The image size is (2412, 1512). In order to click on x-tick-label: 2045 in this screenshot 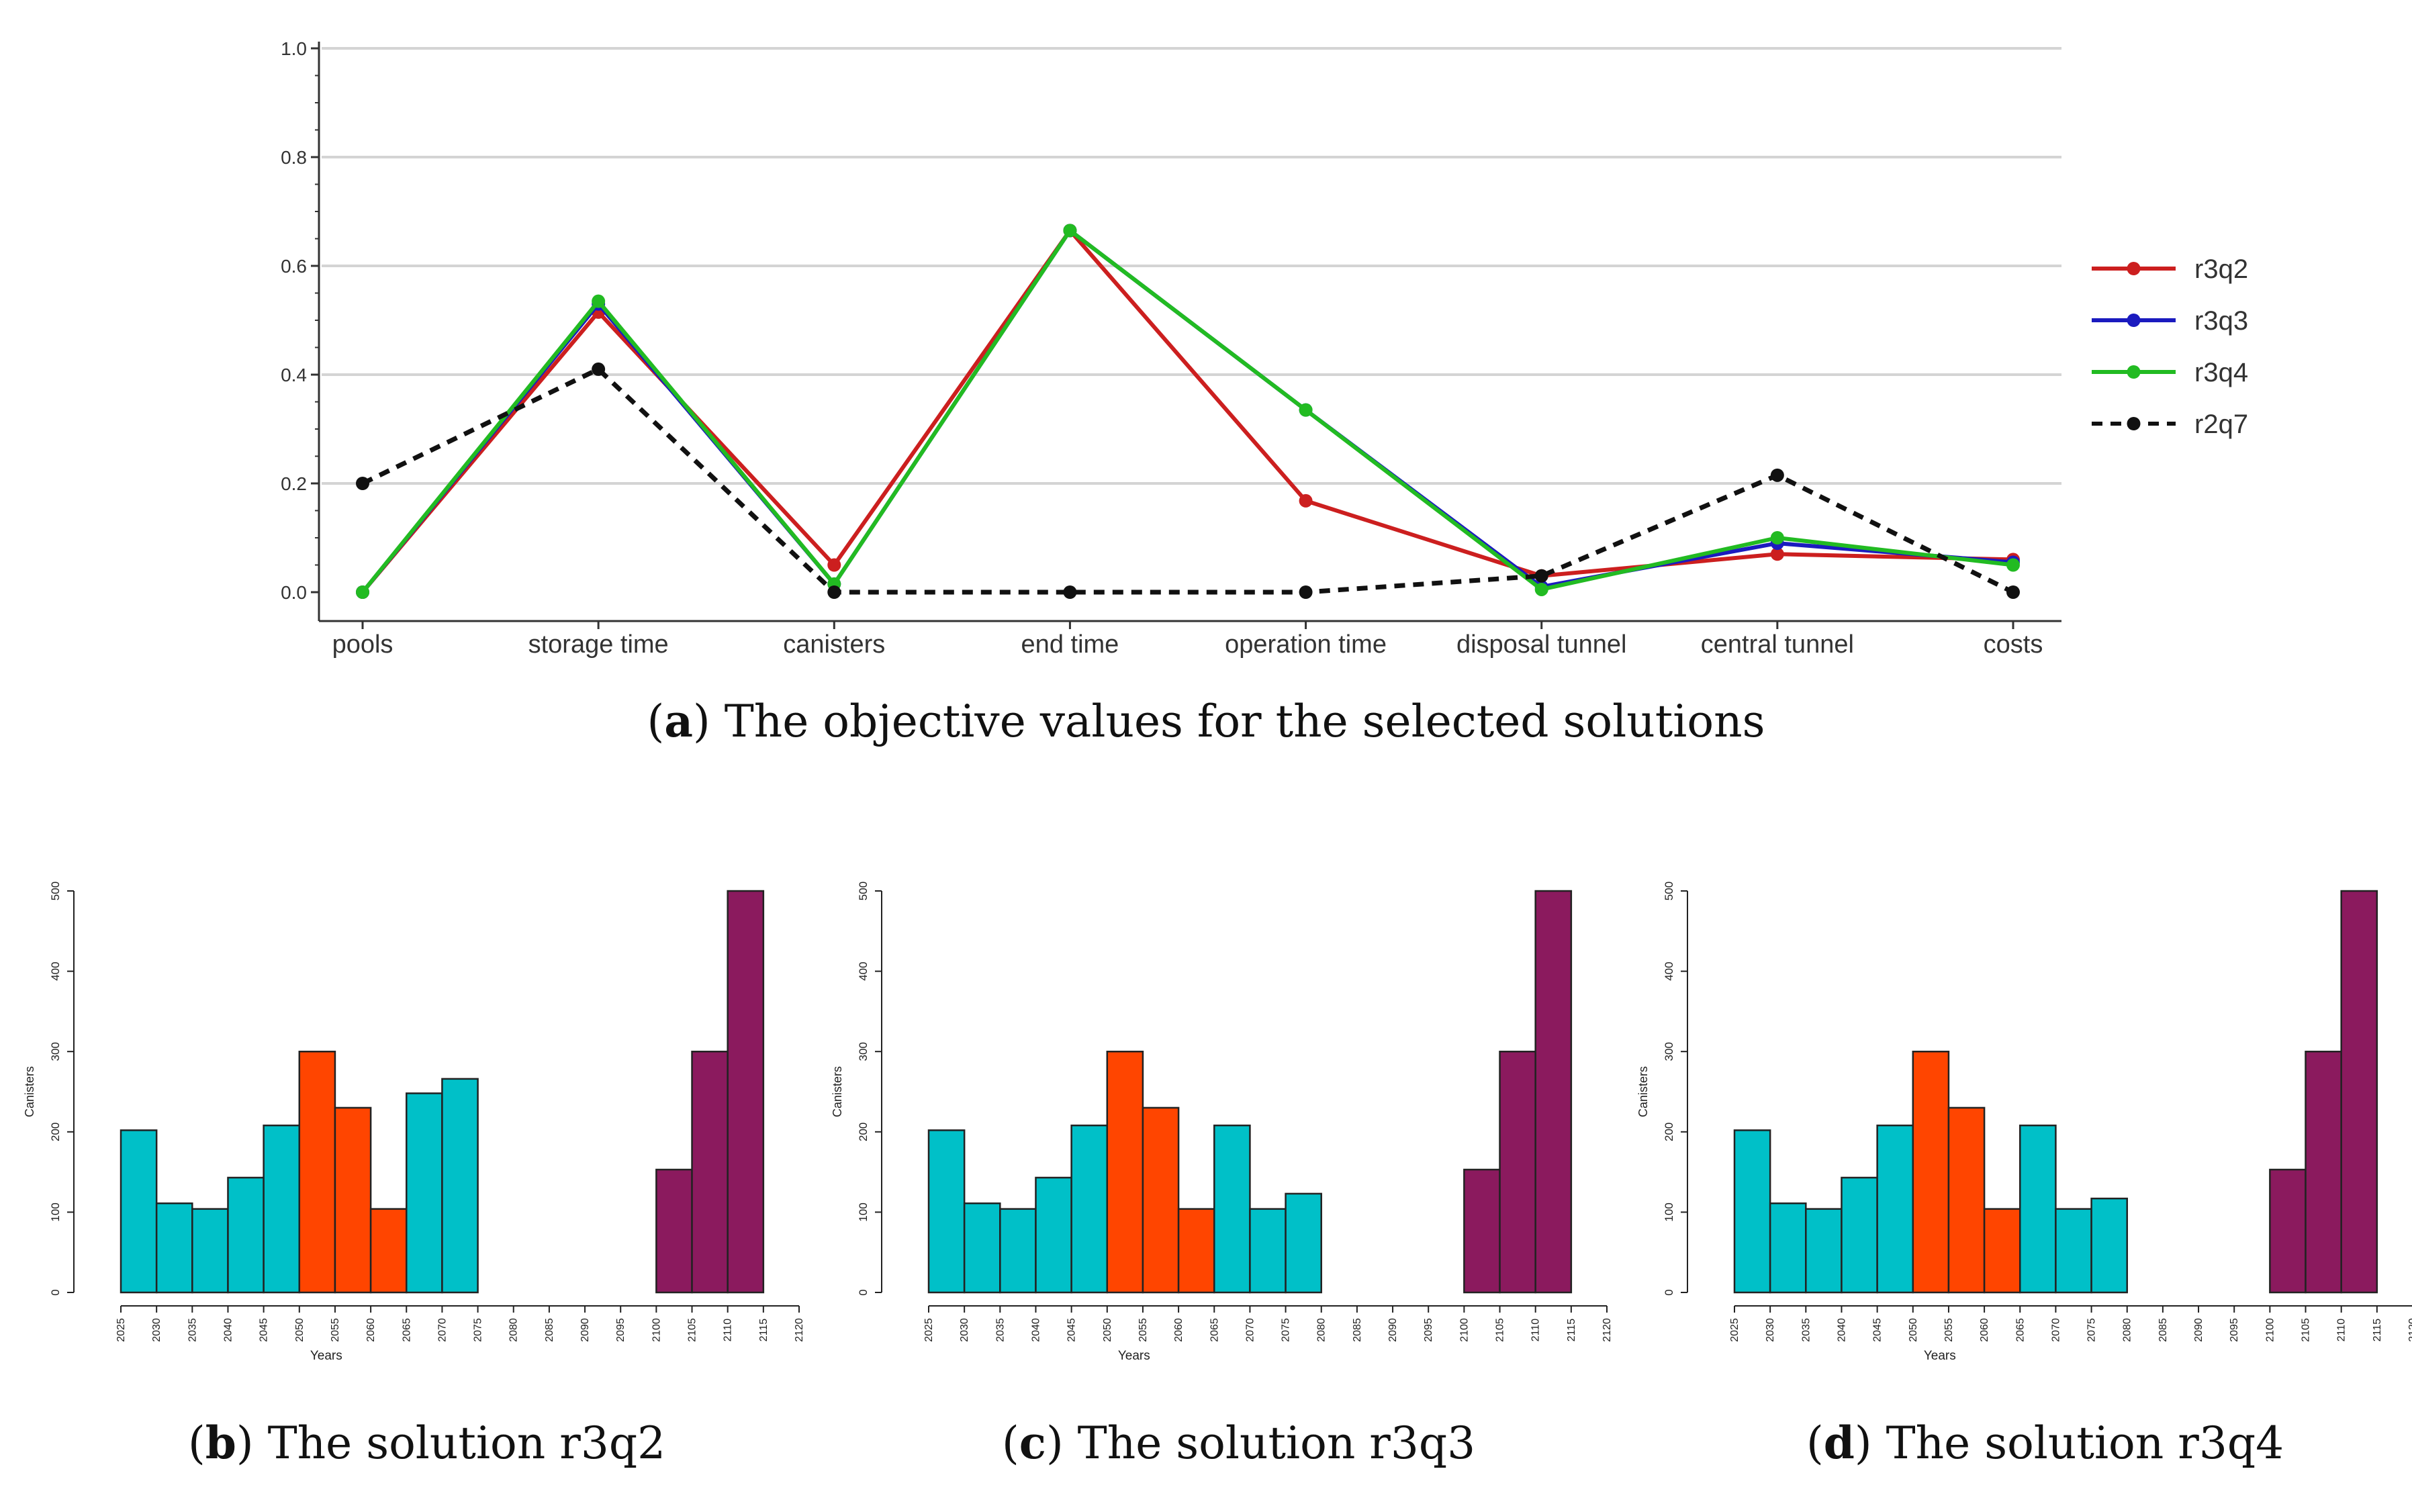, I will do `click(264, 1330)`.